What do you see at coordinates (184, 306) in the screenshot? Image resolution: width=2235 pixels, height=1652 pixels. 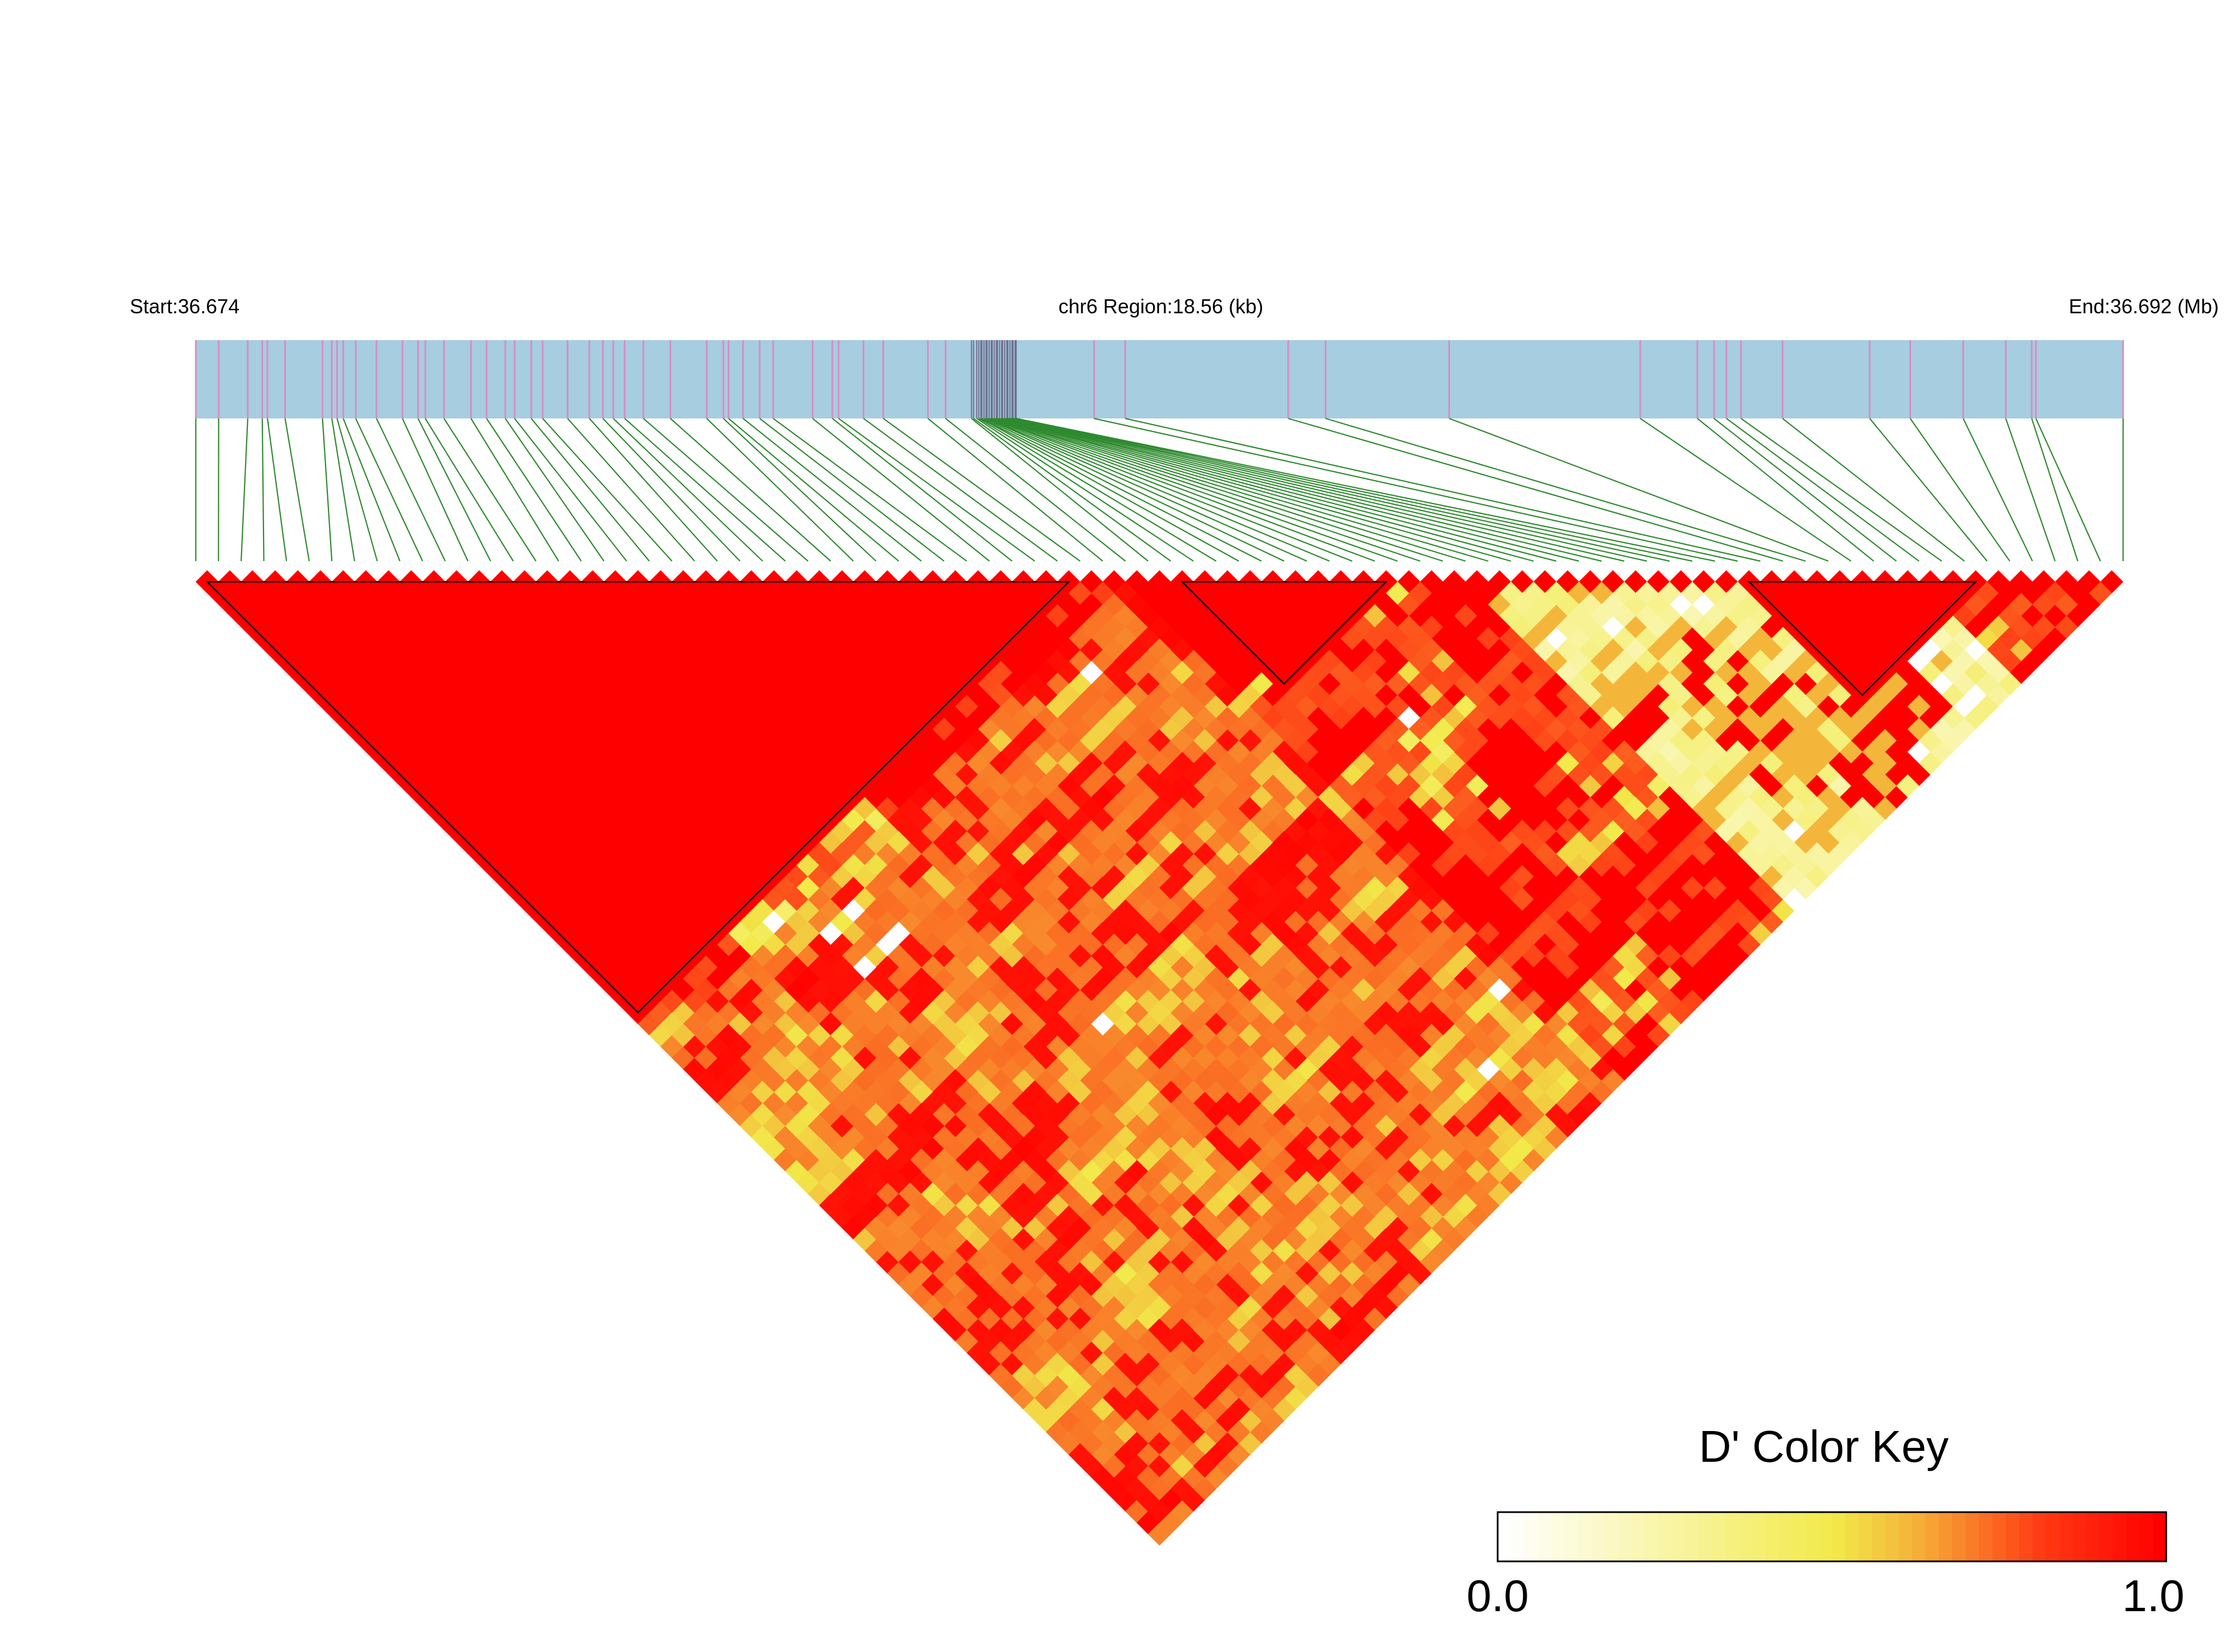 I see `start-label: Start:36.674` at bounding box center [184, 306].